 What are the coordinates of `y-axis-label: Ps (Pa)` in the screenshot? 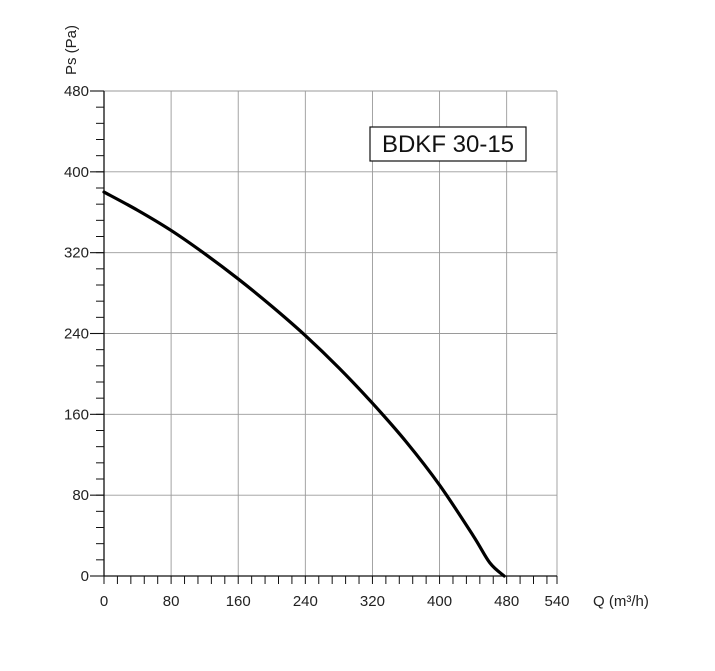 It's located at (71, 50).